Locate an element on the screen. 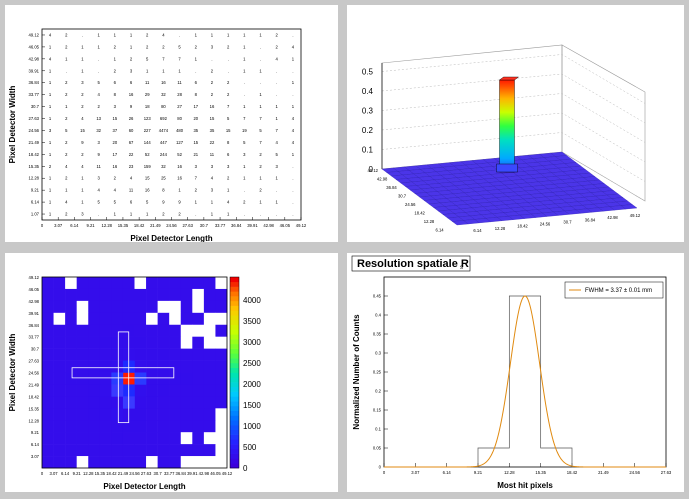  cell-value: 4 is located at coordinates (293, 118).